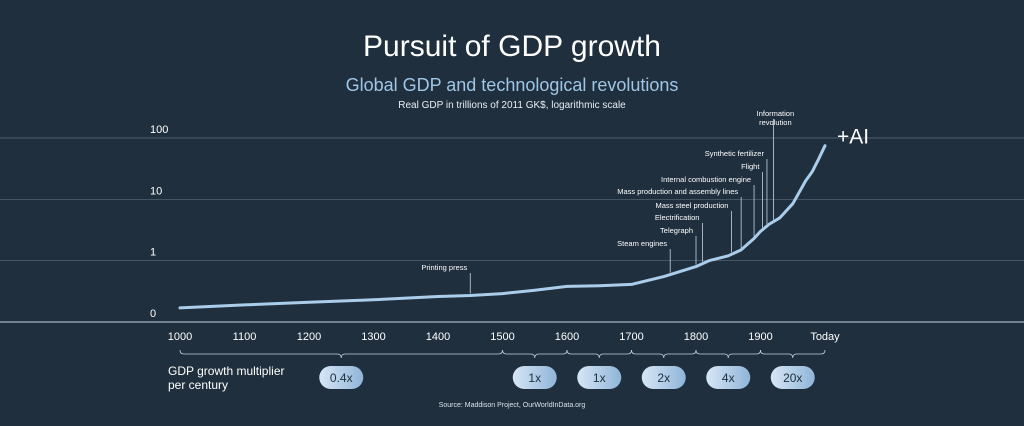 The height and width of the screenshot is (426, 1024). What do you see at coordinates (776, 113) in the screenshot?
I see `annotation-label: Information` at bounding box center [776, 113].